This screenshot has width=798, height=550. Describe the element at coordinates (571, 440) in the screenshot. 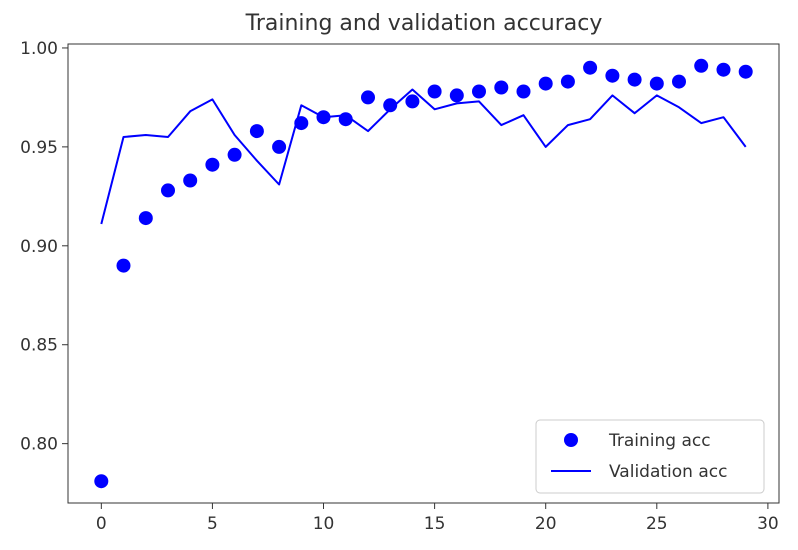

I see `legend-marker-training` at that location.